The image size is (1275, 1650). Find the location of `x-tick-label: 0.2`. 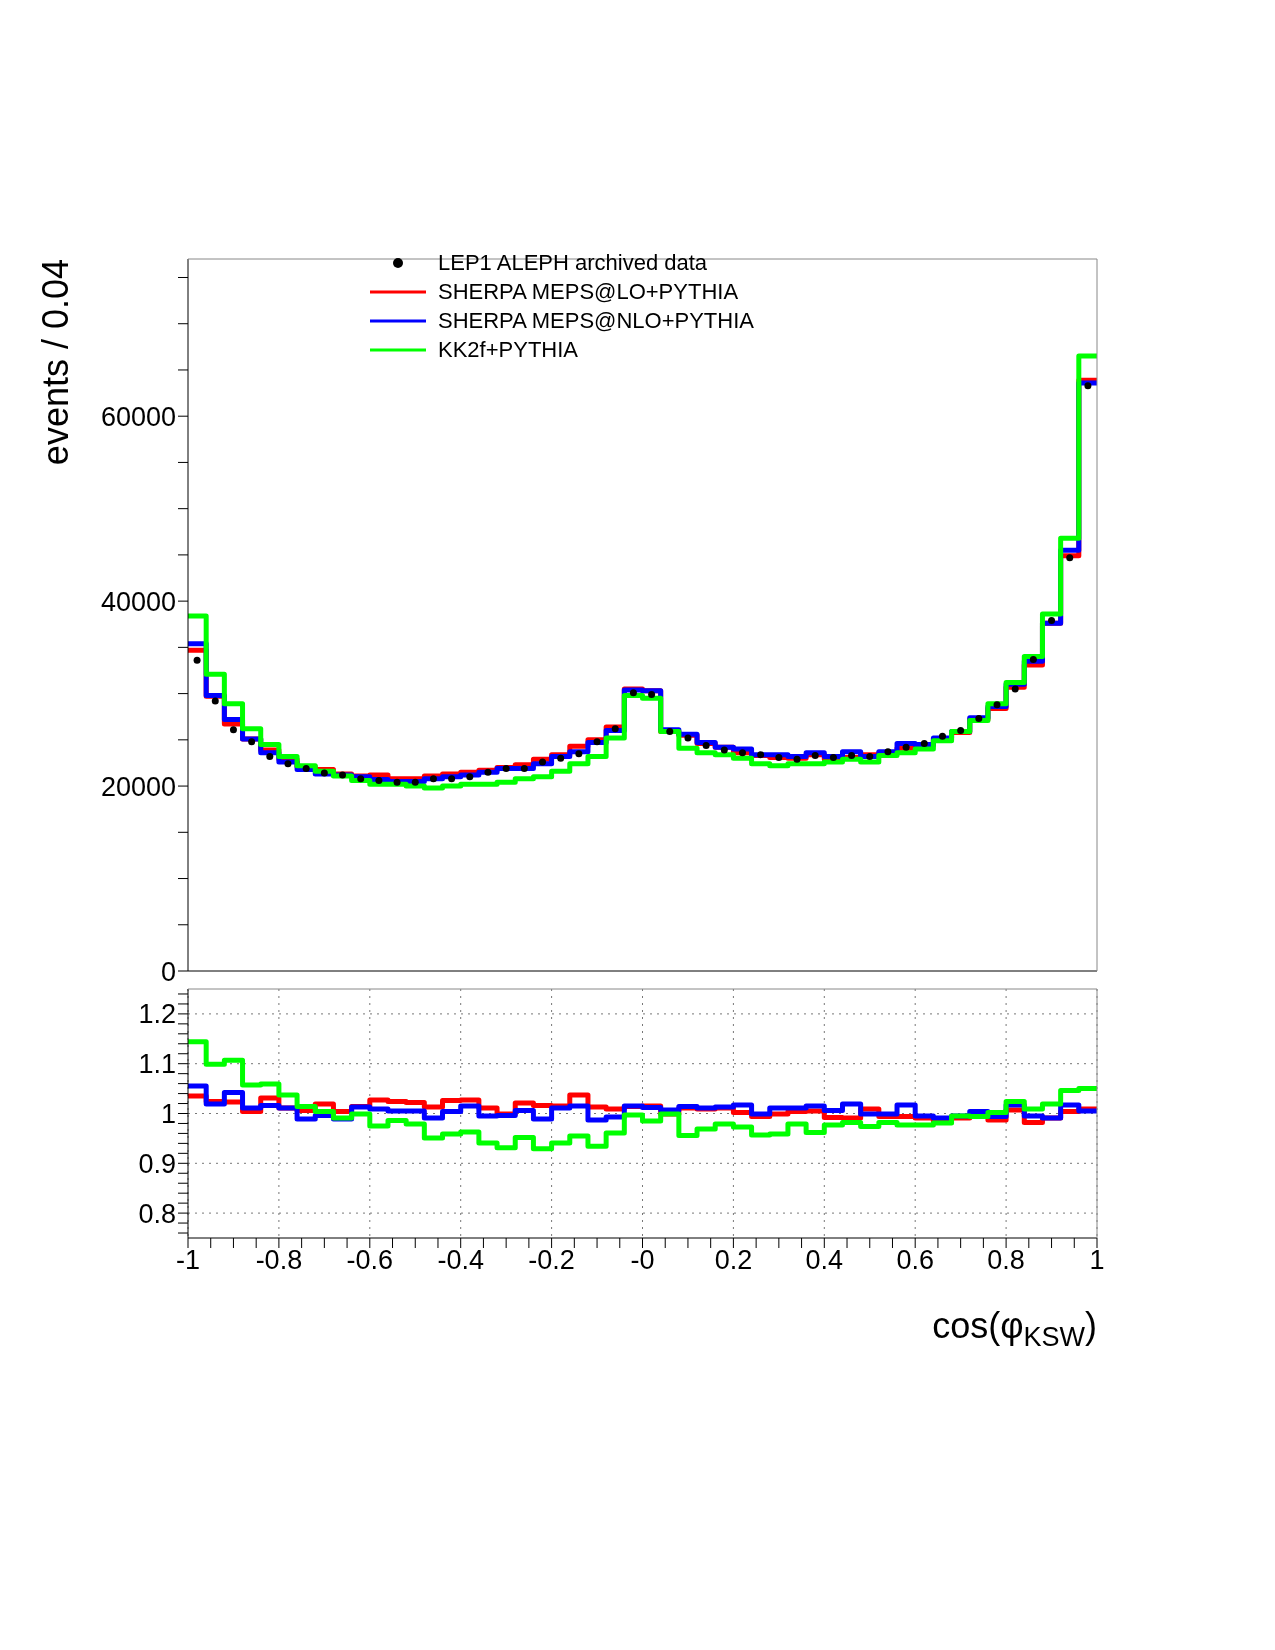

x-tick-label: 0.2 is located at coordinates (733, 1260).